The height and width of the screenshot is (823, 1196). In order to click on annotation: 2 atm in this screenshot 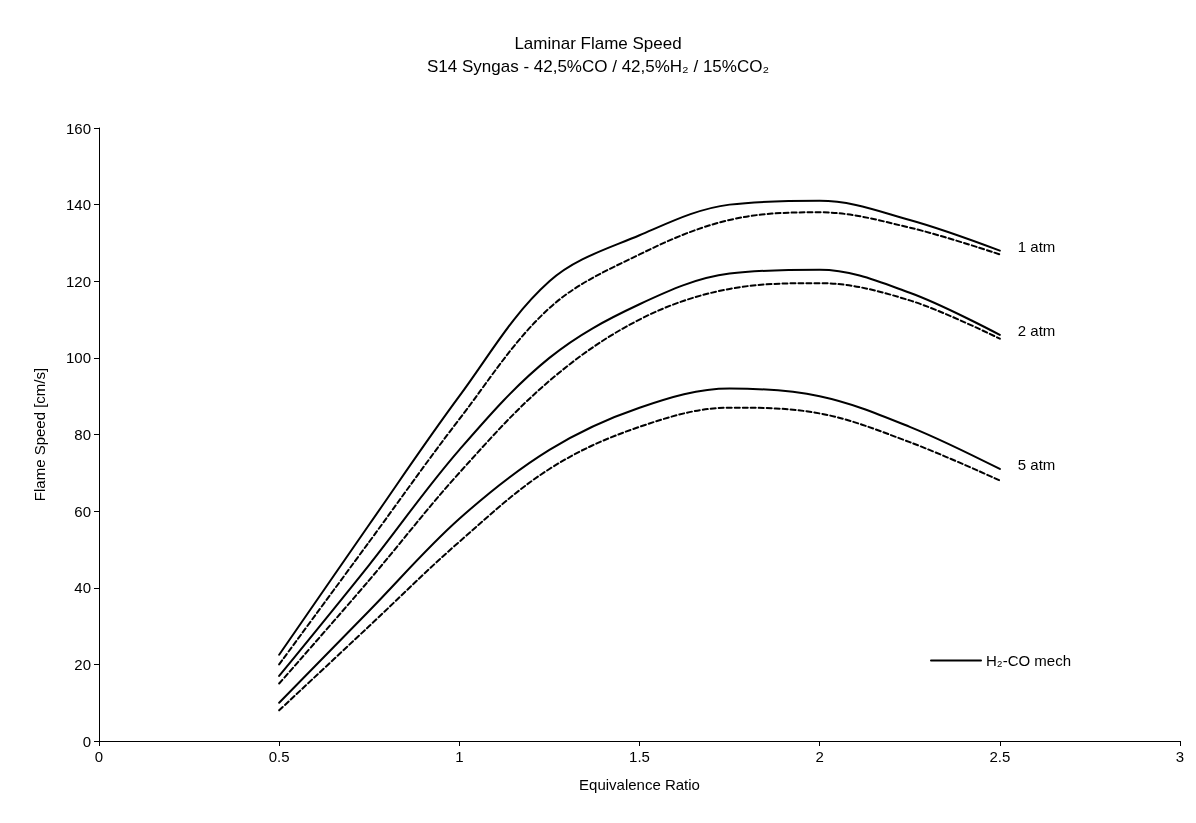, I will do `click(1036, 331)`.